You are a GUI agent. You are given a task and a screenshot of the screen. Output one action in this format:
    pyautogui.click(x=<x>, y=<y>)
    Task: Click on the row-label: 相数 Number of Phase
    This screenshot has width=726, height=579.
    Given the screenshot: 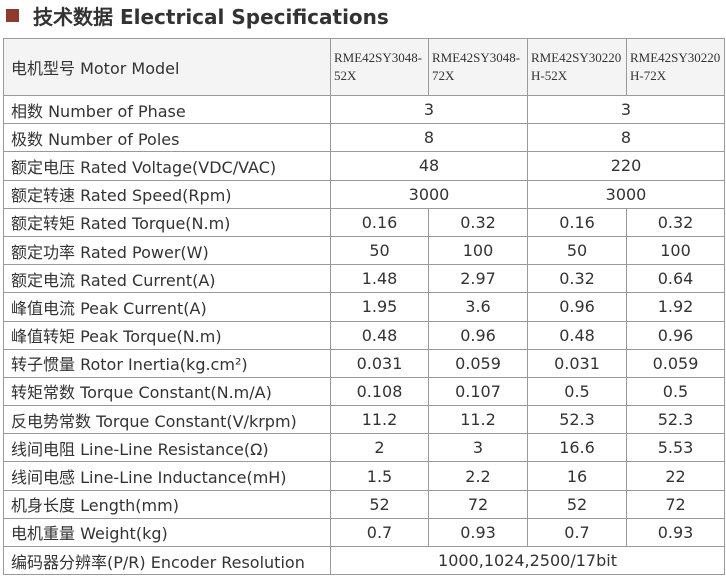 What is the action you would take?
    pyautogui.click(x=167, y=109)
    